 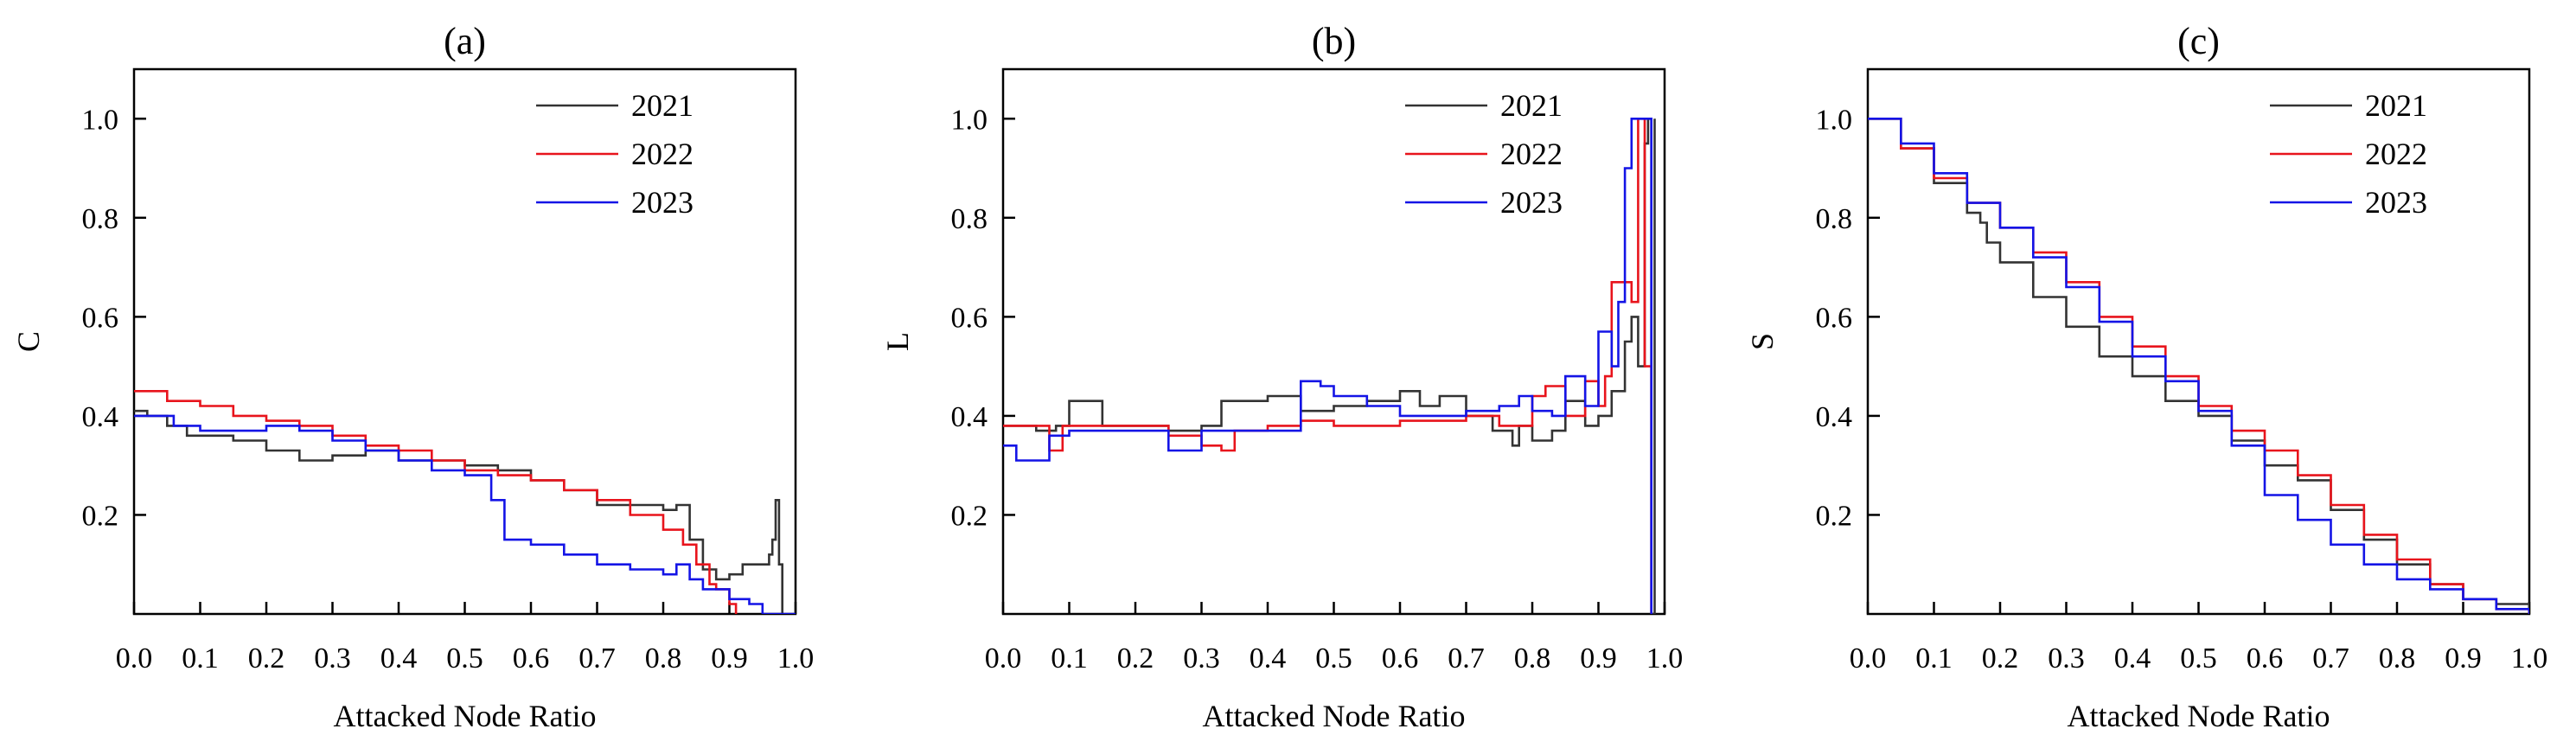 I want to click on series-line-2023, so click(x=465, y=514).